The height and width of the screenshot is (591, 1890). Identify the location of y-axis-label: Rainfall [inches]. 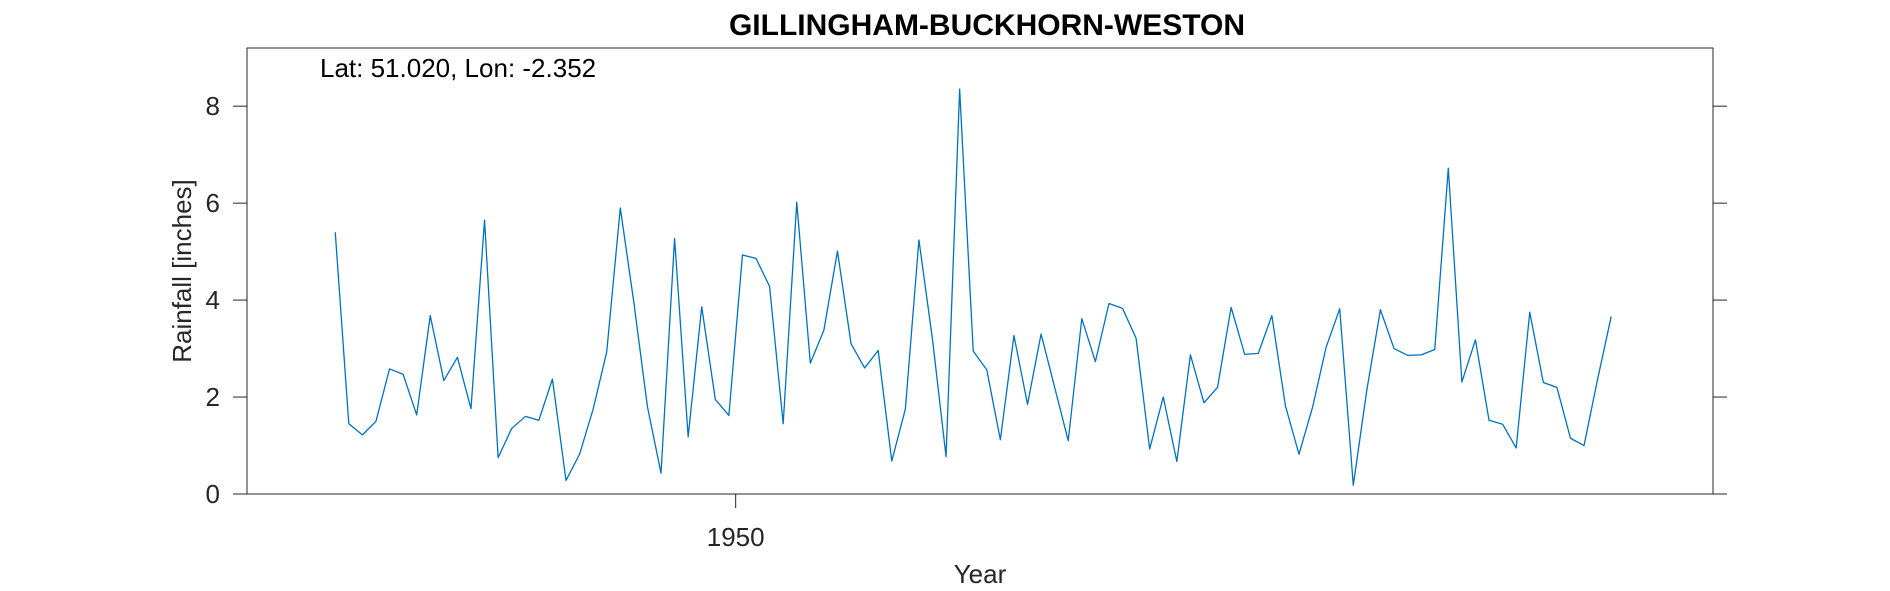
(182, 271).